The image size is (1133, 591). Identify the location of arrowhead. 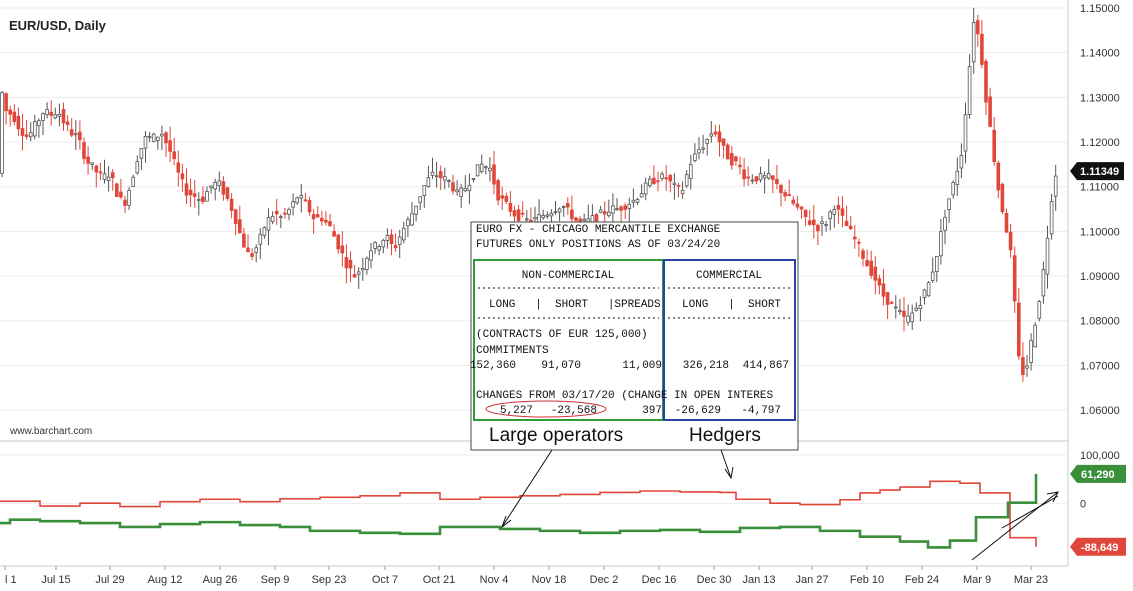
(506, 522).